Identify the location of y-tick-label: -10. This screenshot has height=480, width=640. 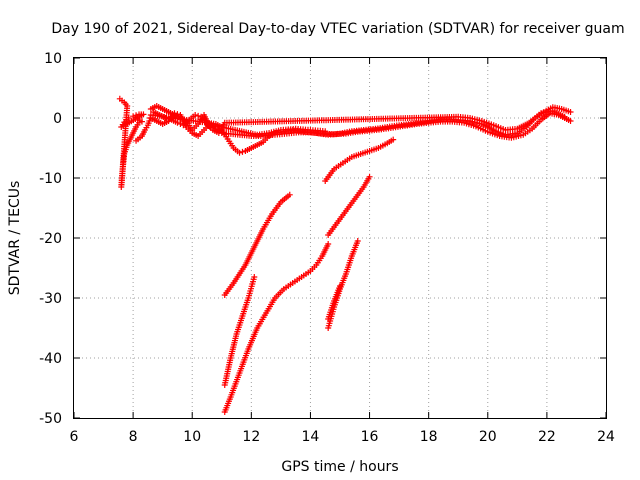
(50, 179).